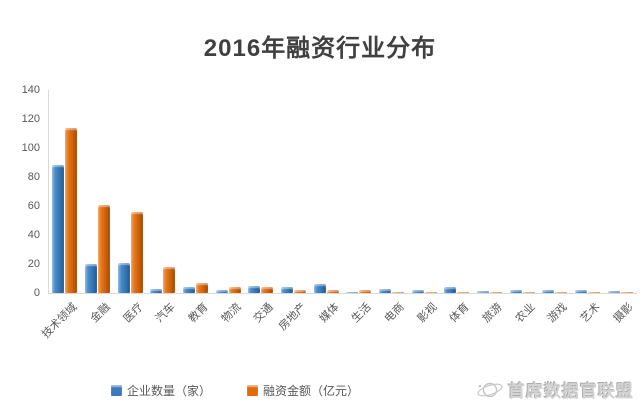 Image resolution: width=640 pixels, height=417 pixels. What do you see at coordinates (590, 313) in the screenshot?
I see `x-tick-label: 艺术` at bounding box center [590, 313].